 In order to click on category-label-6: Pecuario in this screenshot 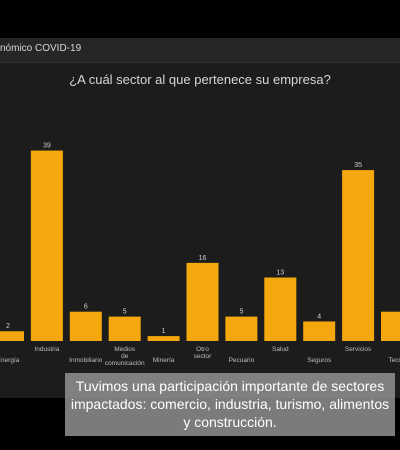, I will do `click(242, 360)`.